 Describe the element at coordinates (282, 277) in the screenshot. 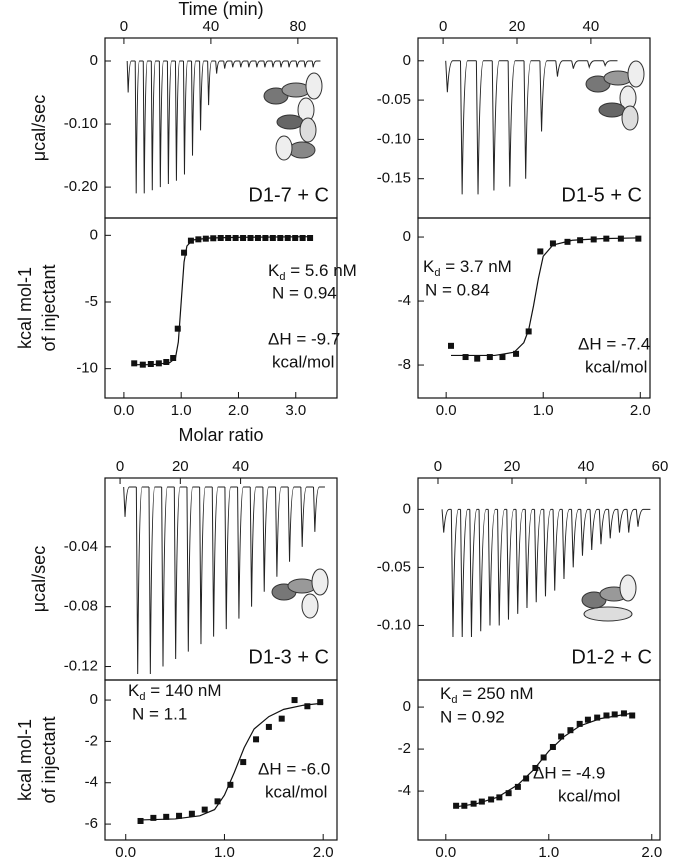

I see `kd-subscript: d` at that location.